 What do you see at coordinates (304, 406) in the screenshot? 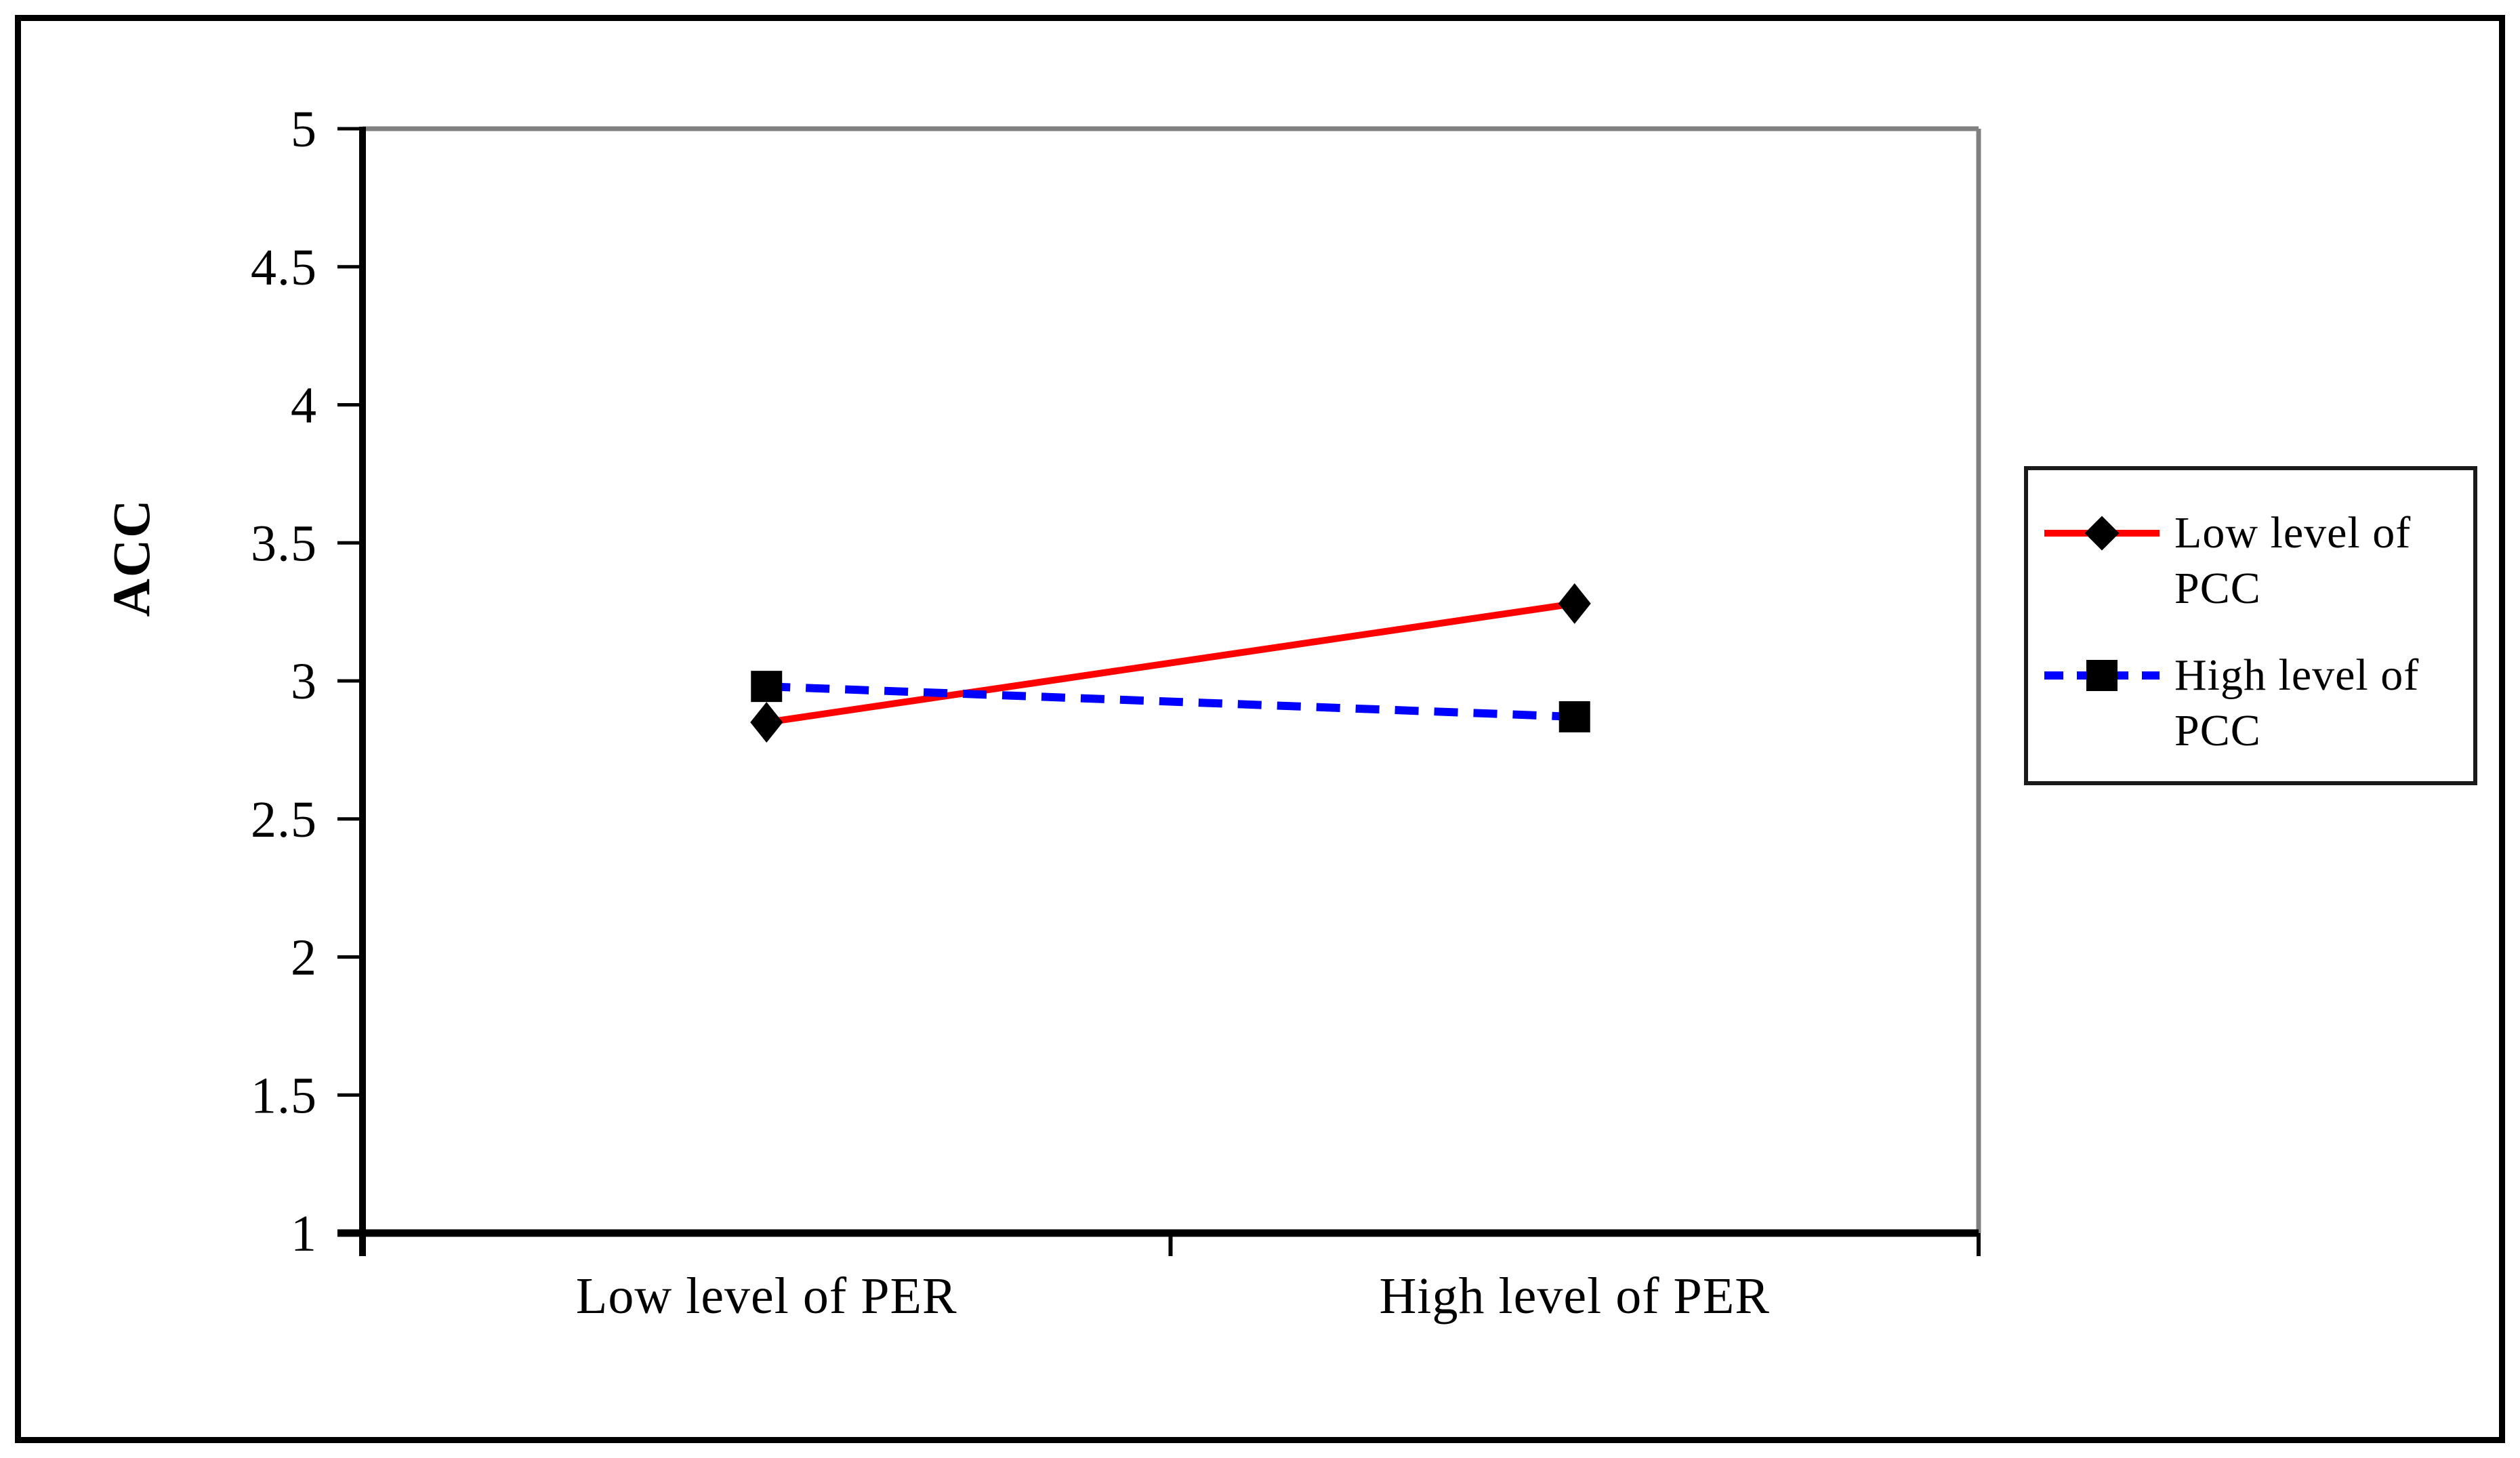
I see `y-tick-label: 4` at bounding box center [304, 406].